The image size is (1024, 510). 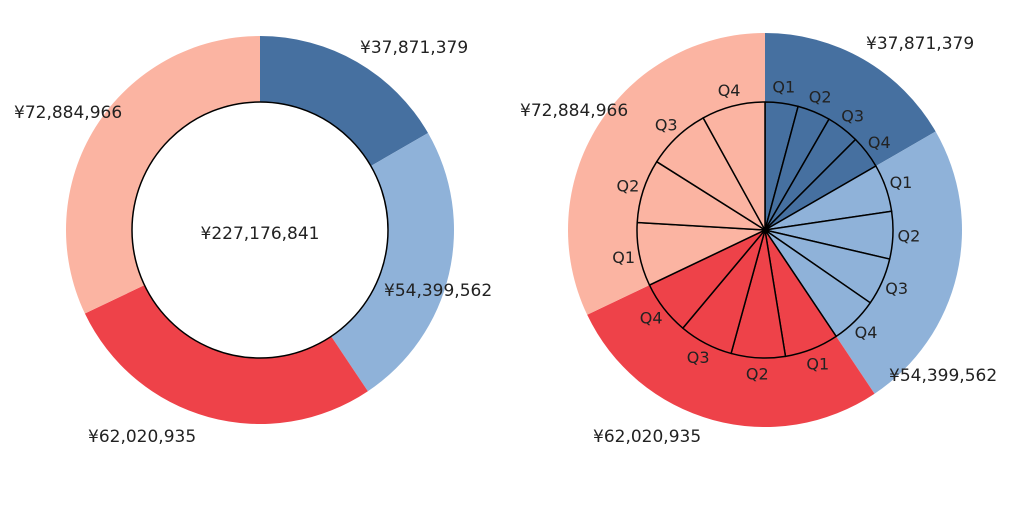 What do you see at coordinates (879, 142) in the screenshot?
I see `nested-quarter-label-a-q4: Q4` at bounding box center [879, 142].